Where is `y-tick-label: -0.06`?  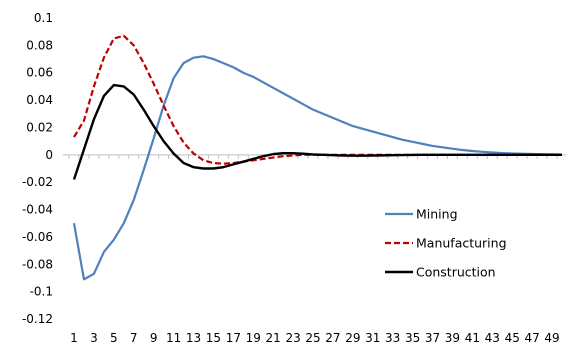
y-tick-label: -0.06 is located at coordinates (37, 237).